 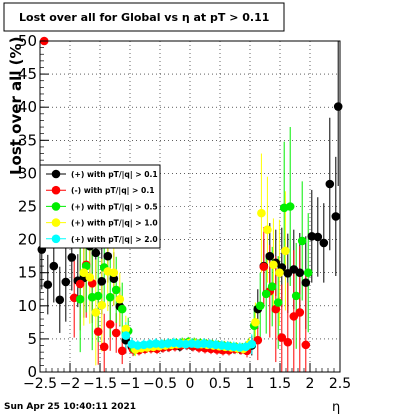 I want to click on timestamp: Sun Apr 25 10:40:11 2021, so click(x=70, y=407).